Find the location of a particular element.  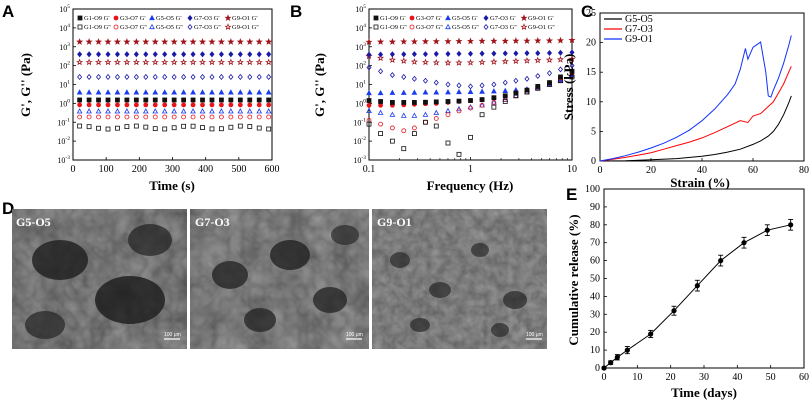

legend-label: G3-O7 G' is located at coordinates (429, 18).